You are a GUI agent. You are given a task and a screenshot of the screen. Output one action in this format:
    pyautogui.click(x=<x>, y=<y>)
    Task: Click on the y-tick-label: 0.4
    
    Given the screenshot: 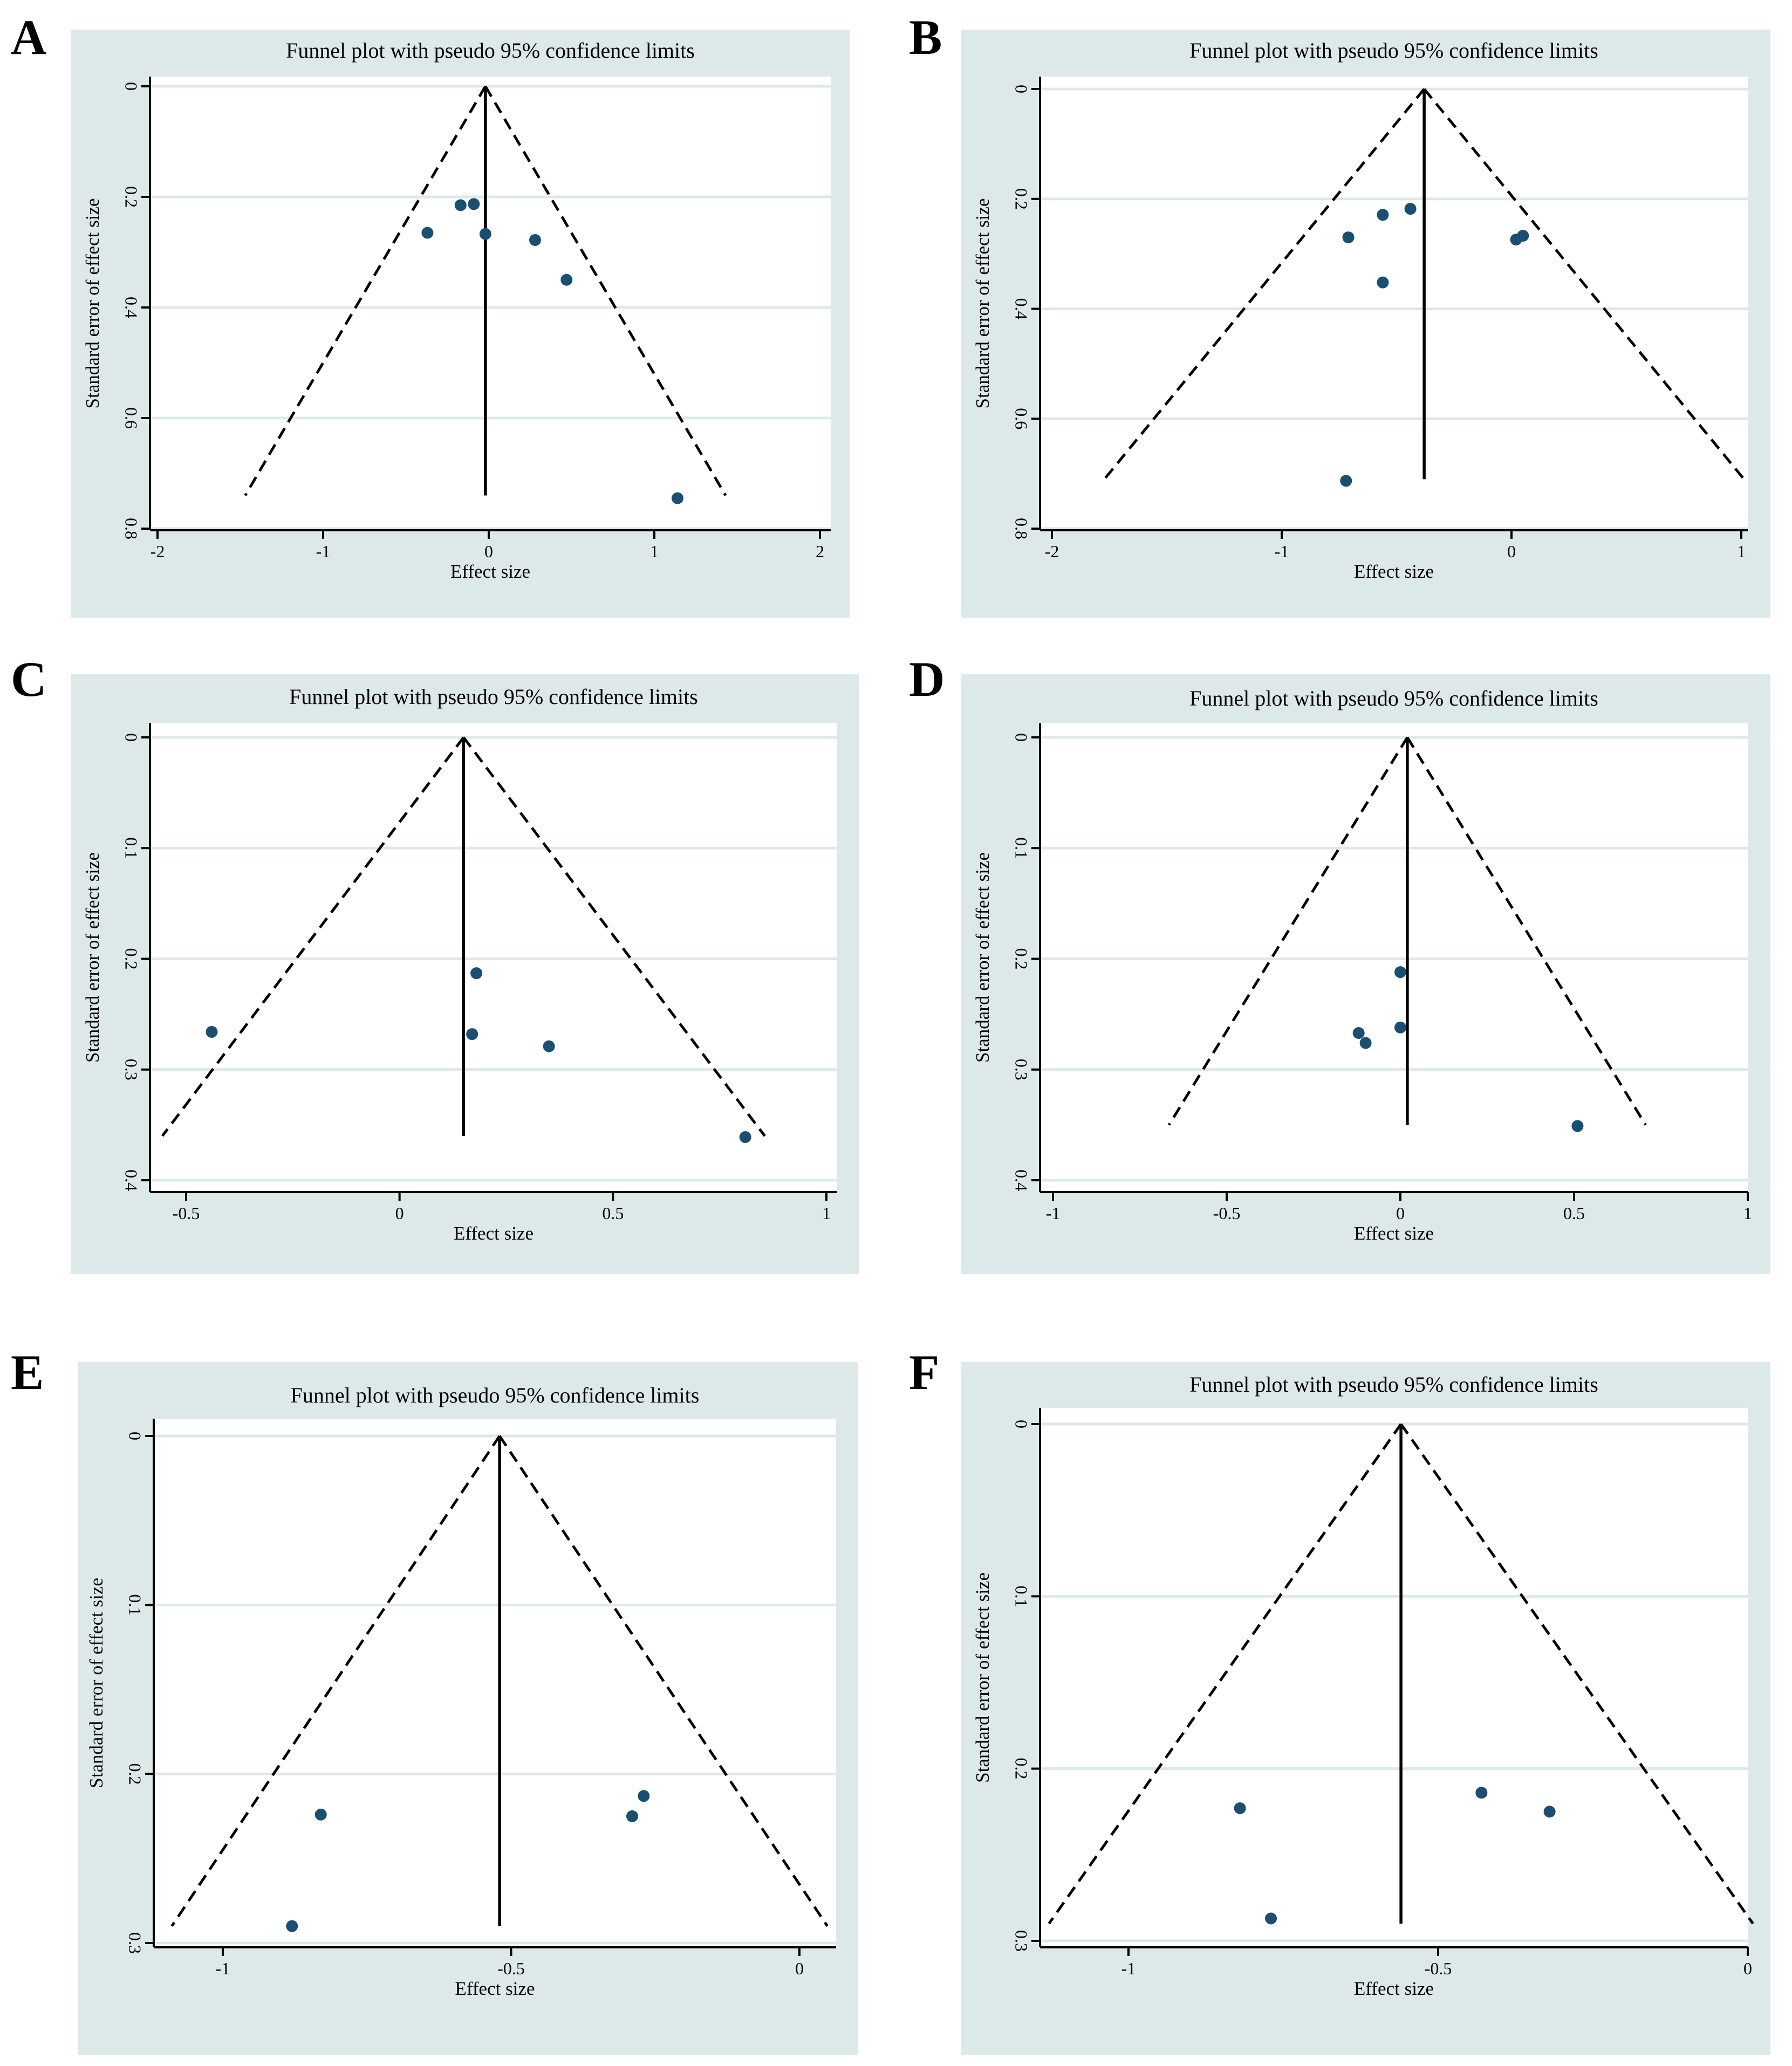 What is the action you would take?
    pyautogui.click(x=131, y=307)
    